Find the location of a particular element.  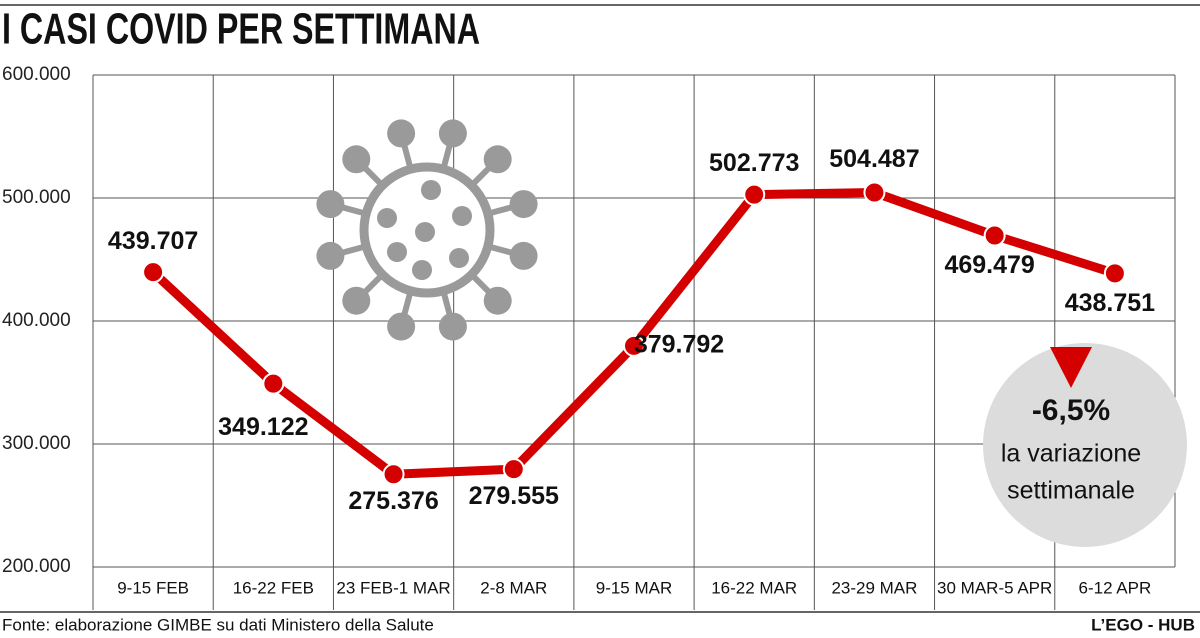

data-label: 349.122 is located at coordinates (263, 427).